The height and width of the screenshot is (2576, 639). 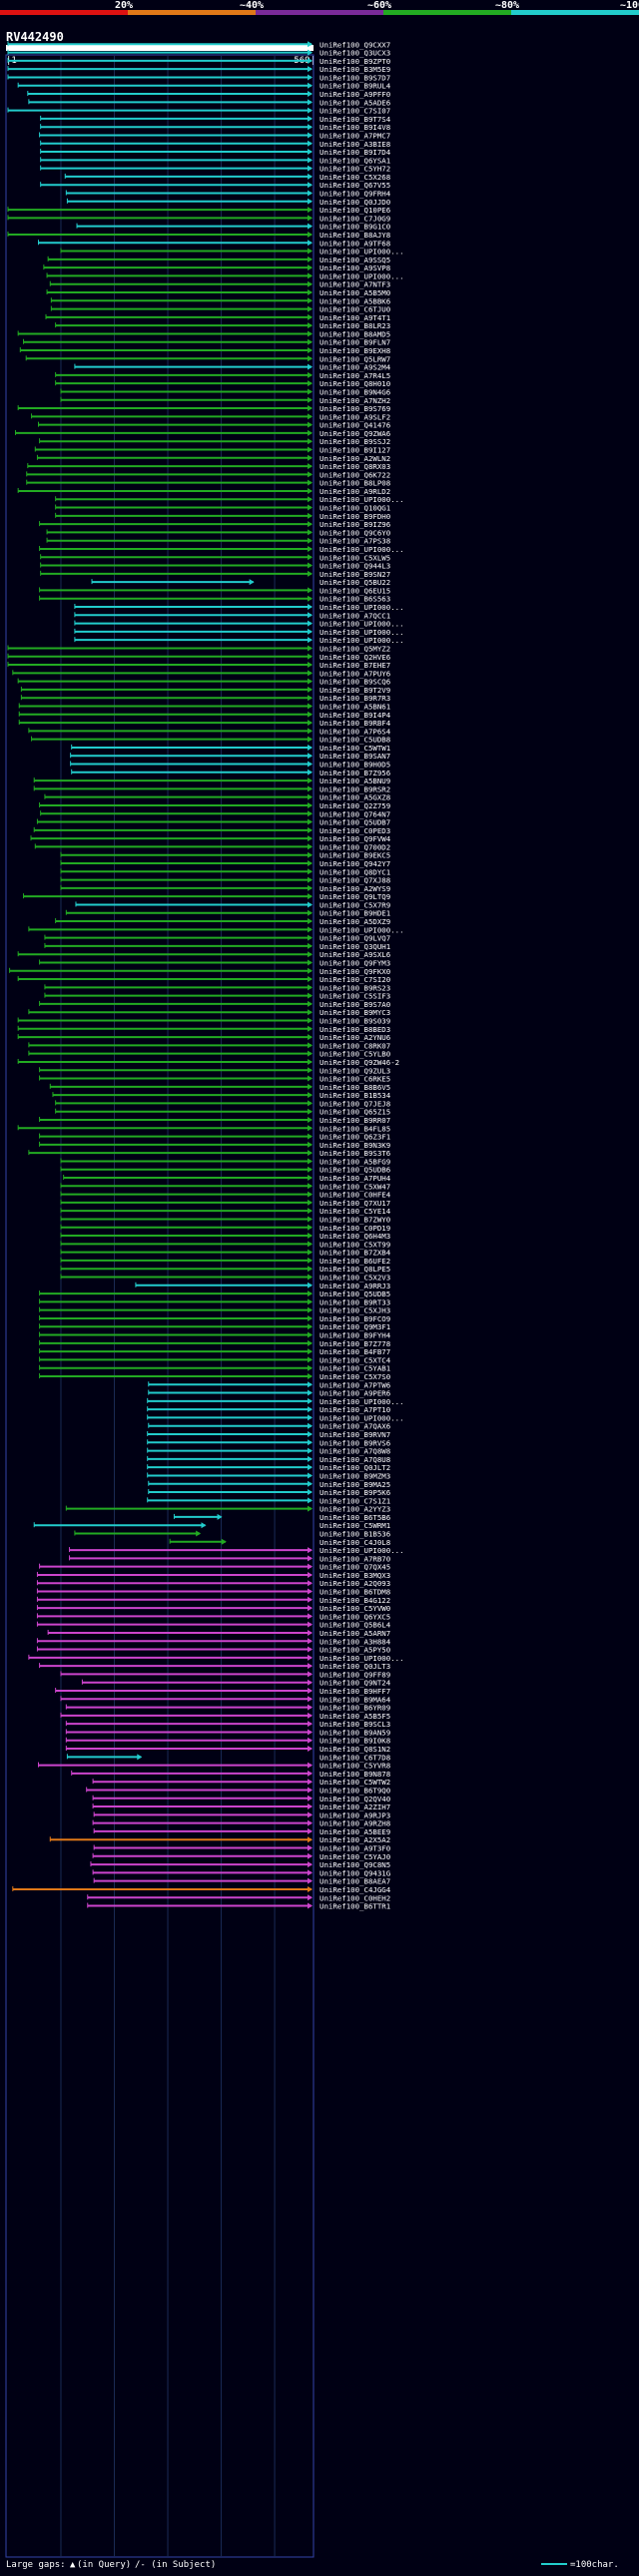 I want to click on hit-name-label: UniRef100_A9S2M4, so click(x=355, y=367).